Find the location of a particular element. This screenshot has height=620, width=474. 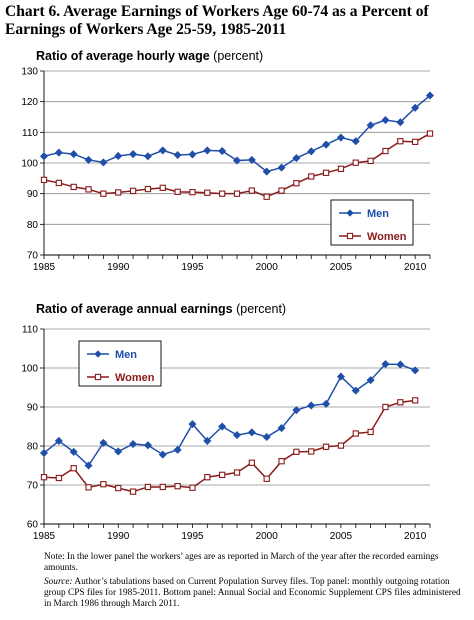

annual-xtick-label: 1990 is located at coordinates (118, 536).